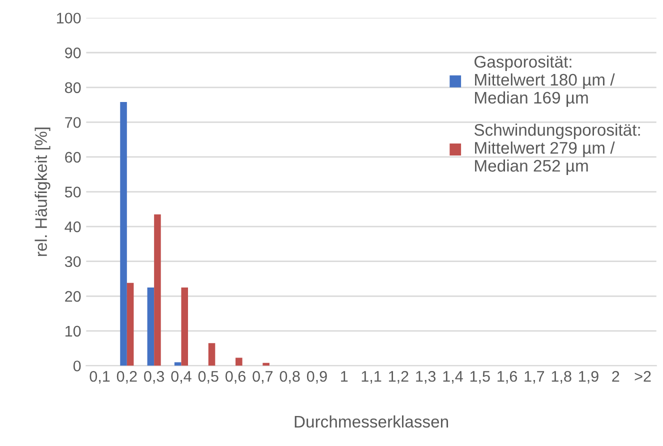 This screenshot has width=663, height=446. What do you see at coordinates (426, 377) in the screenshot?
I see `x-tick-label: 1,3` at bounding box center [426, 377].